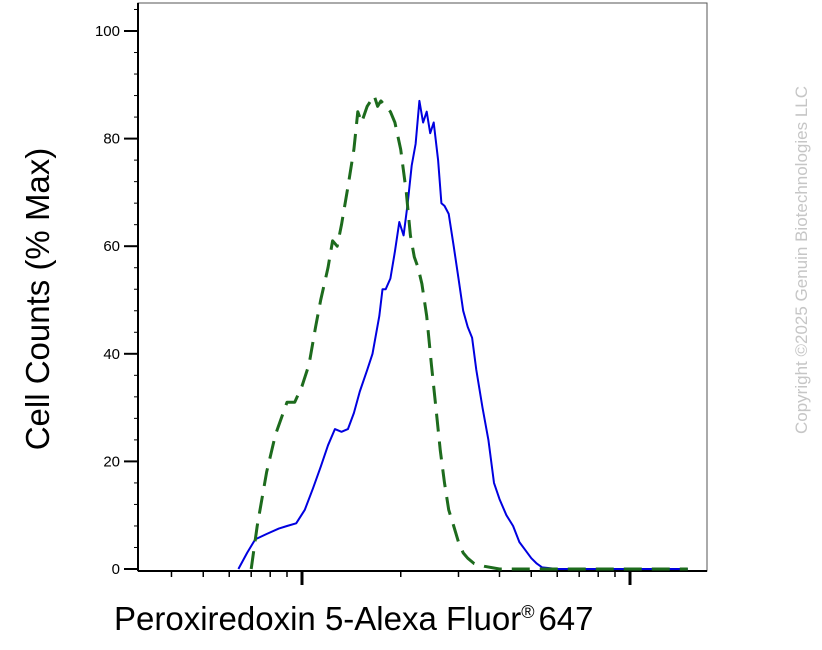  Describe the element at coordinates (37, 299) in the screenshot. I see `y-axis-label: Cell Counts (% Max)` at that location.